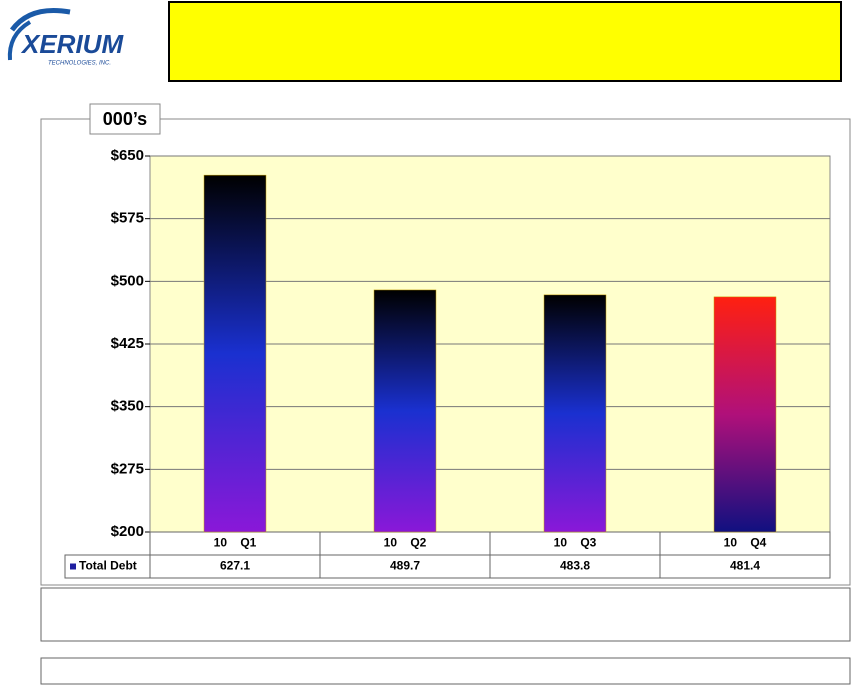 This screenshot has height=691, width=851. I want to click on x-tick-label: 10 Q4, so click(745, 543).